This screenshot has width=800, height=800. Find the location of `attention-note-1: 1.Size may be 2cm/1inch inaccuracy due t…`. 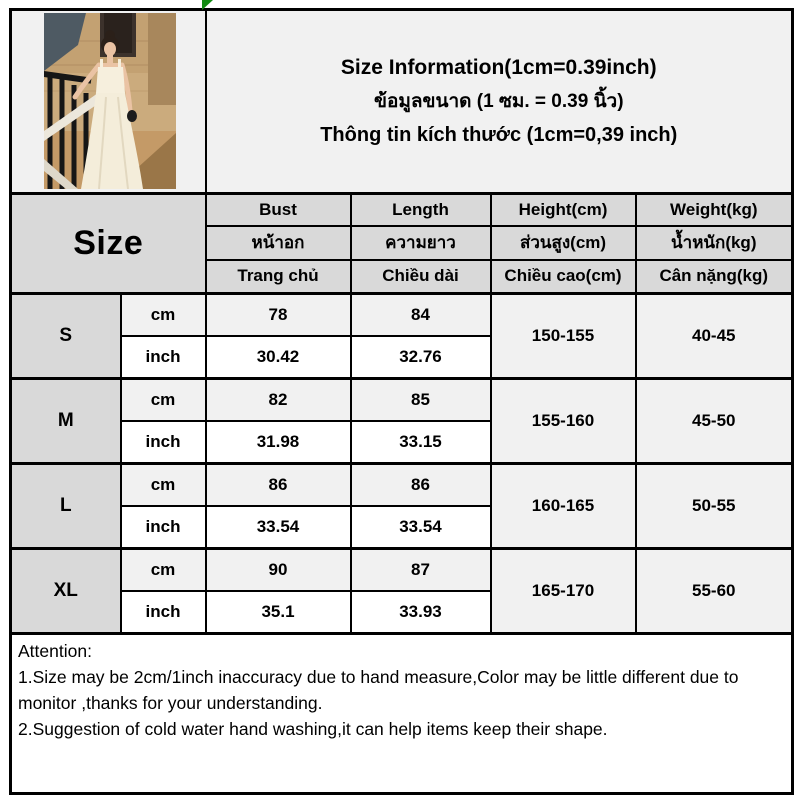

attention-note-1: 1.Size may be 2cm/1inch inaccuracy due t… is located at coordinates (378, 690).